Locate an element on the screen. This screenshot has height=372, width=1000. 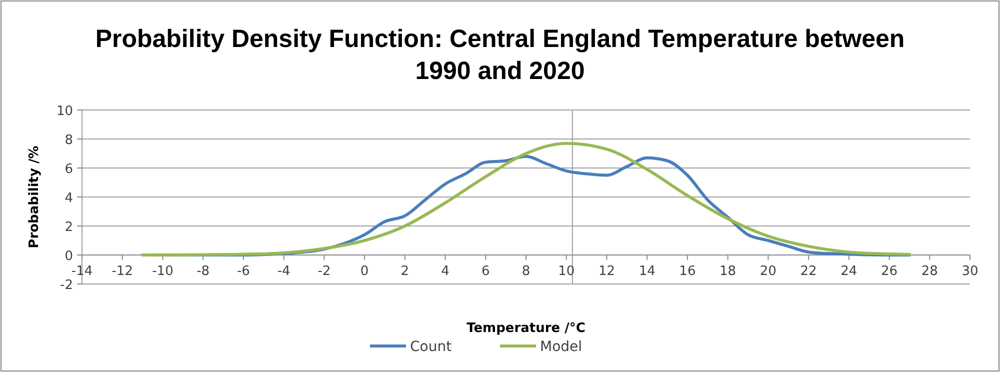
y-tick-label: 6 is located at coordinates (68, 169).